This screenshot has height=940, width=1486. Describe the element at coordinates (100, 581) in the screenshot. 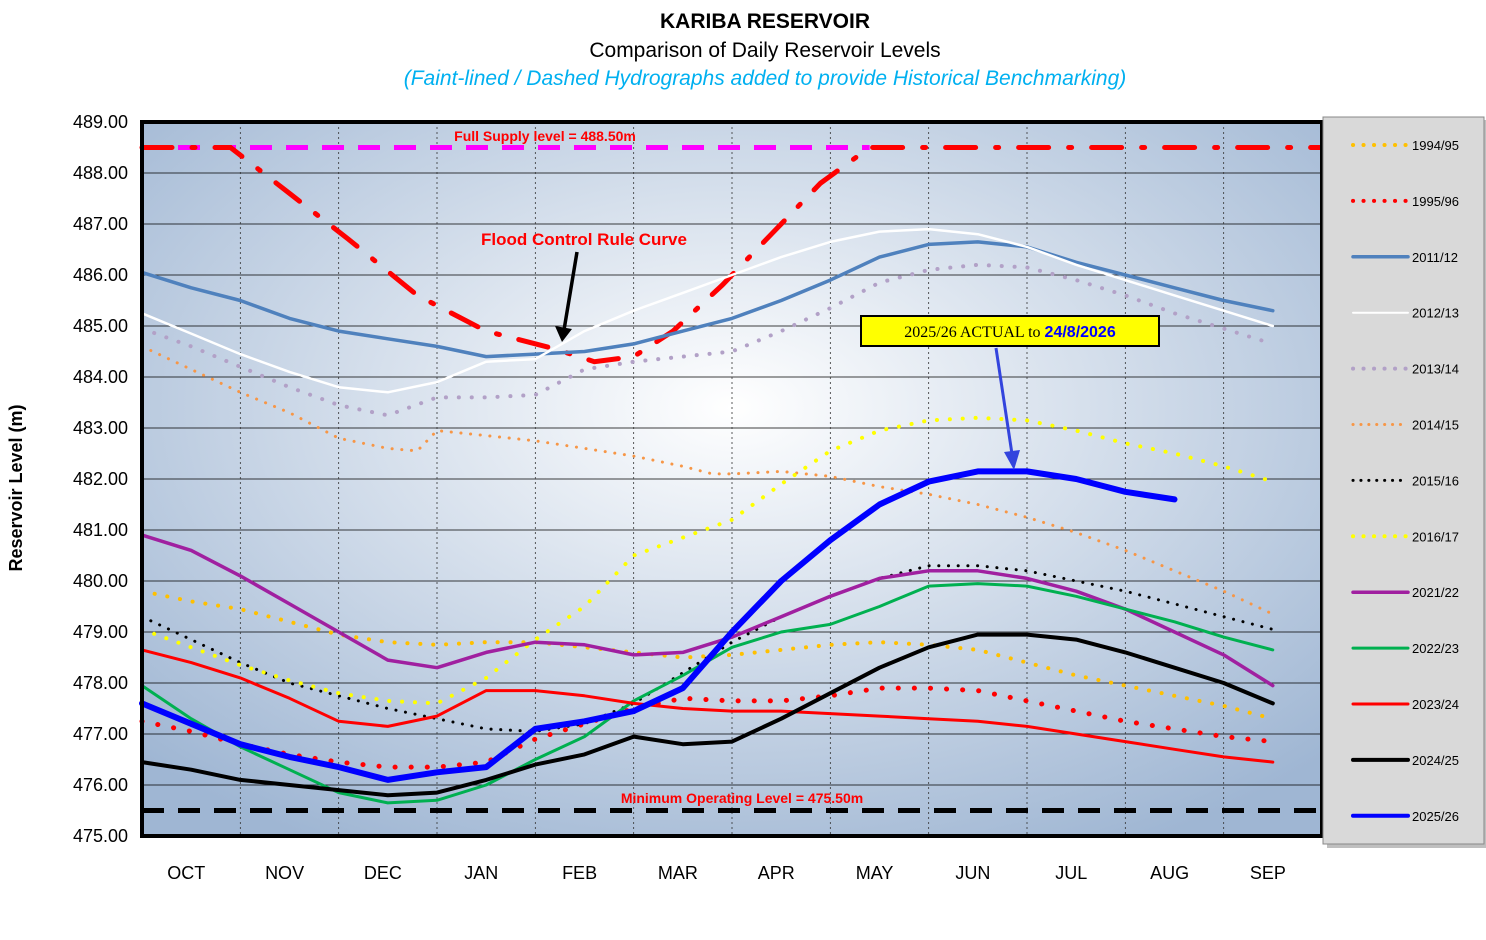

I see `y-tick-label: 480.00` at that location.